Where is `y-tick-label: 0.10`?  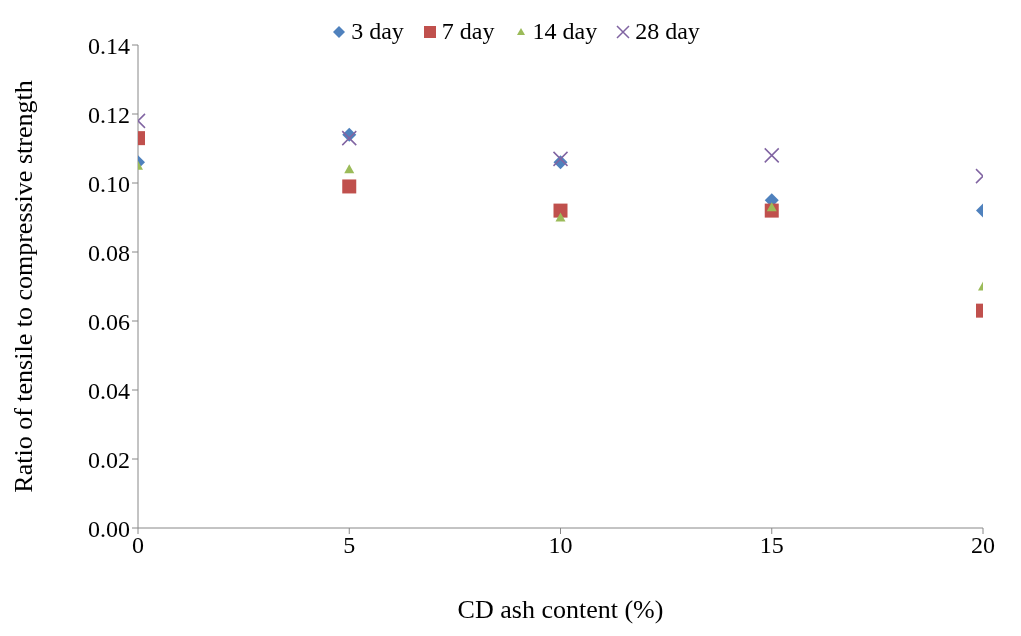
y-tick-label: 0.10 is located at coordinates (109, 183).